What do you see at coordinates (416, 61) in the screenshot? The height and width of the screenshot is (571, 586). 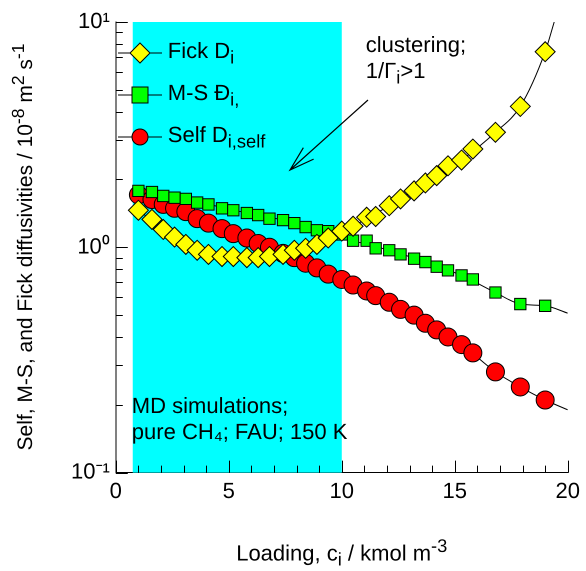 I see `annotation: clustering; 1/Γ$_{i}$>1` at bounding box center [416, 61].